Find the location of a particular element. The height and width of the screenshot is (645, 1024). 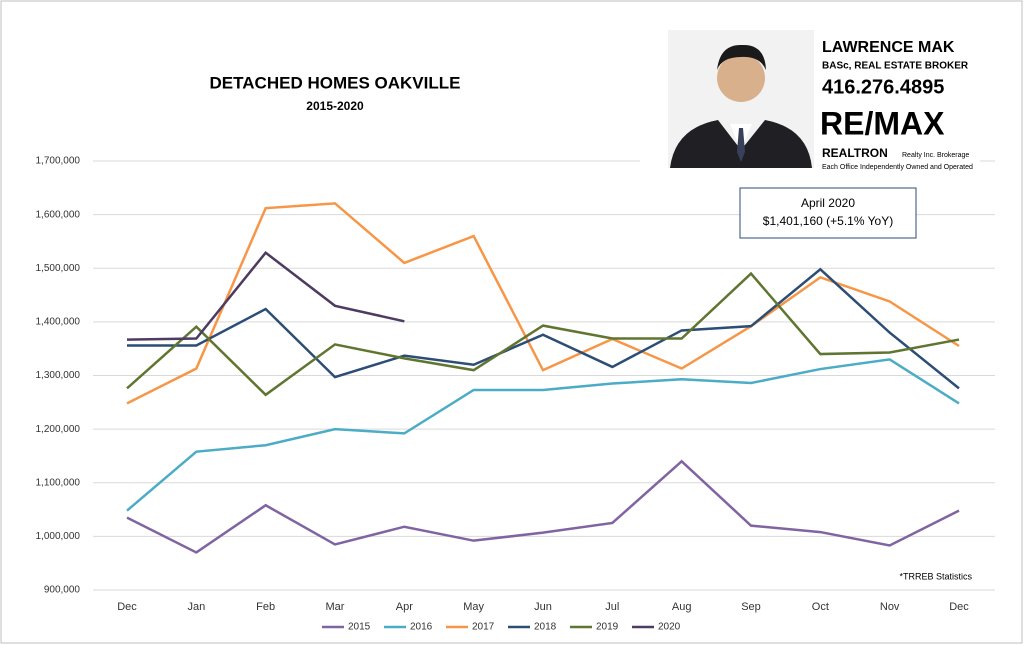

y-tick-label: 1,000,000 is located at coordinates (58, 536).